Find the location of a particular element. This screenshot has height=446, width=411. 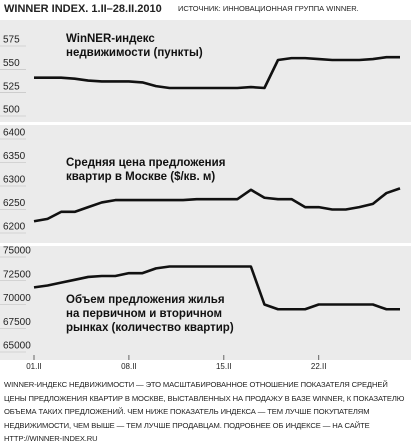

title: WINNER INDEX. 1.II–28.II.2010 is located at coordinates (83, 9).